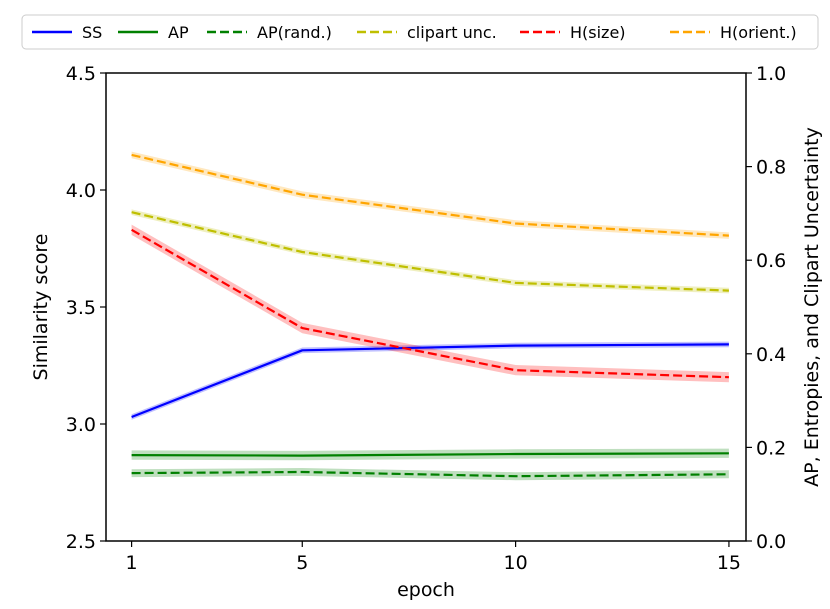 Image resolution: width=830 pixels, height=609 pixels. What do you see at coordinates (81, 74) in the screenshot?
I see `y-left-tick-label: 4.5` at bounding box center [81, 74].